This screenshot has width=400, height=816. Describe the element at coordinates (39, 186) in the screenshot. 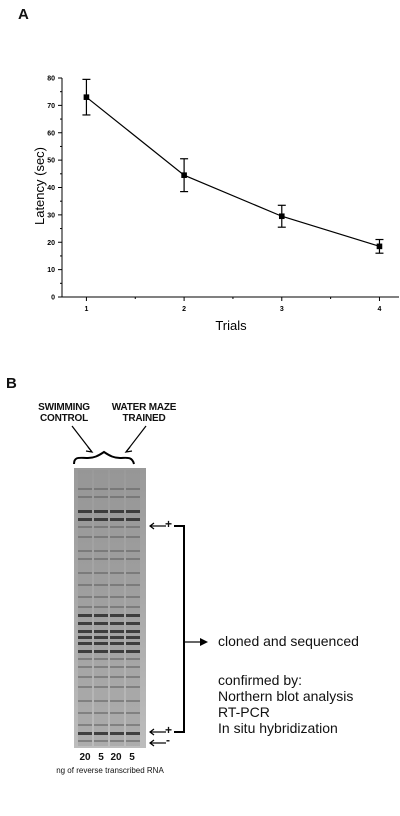

I see `y-axis-title: Latency (sec)` at that location.